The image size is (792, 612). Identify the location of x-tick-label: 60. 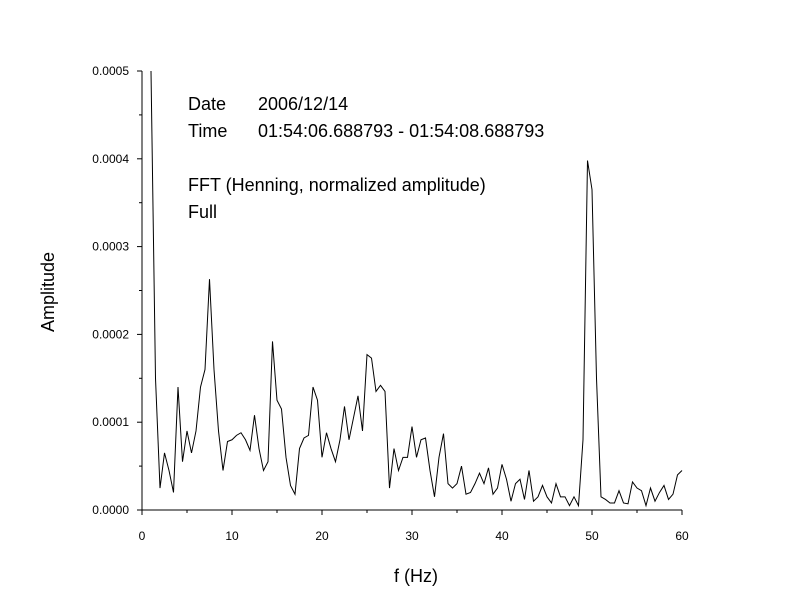
(682, 536).